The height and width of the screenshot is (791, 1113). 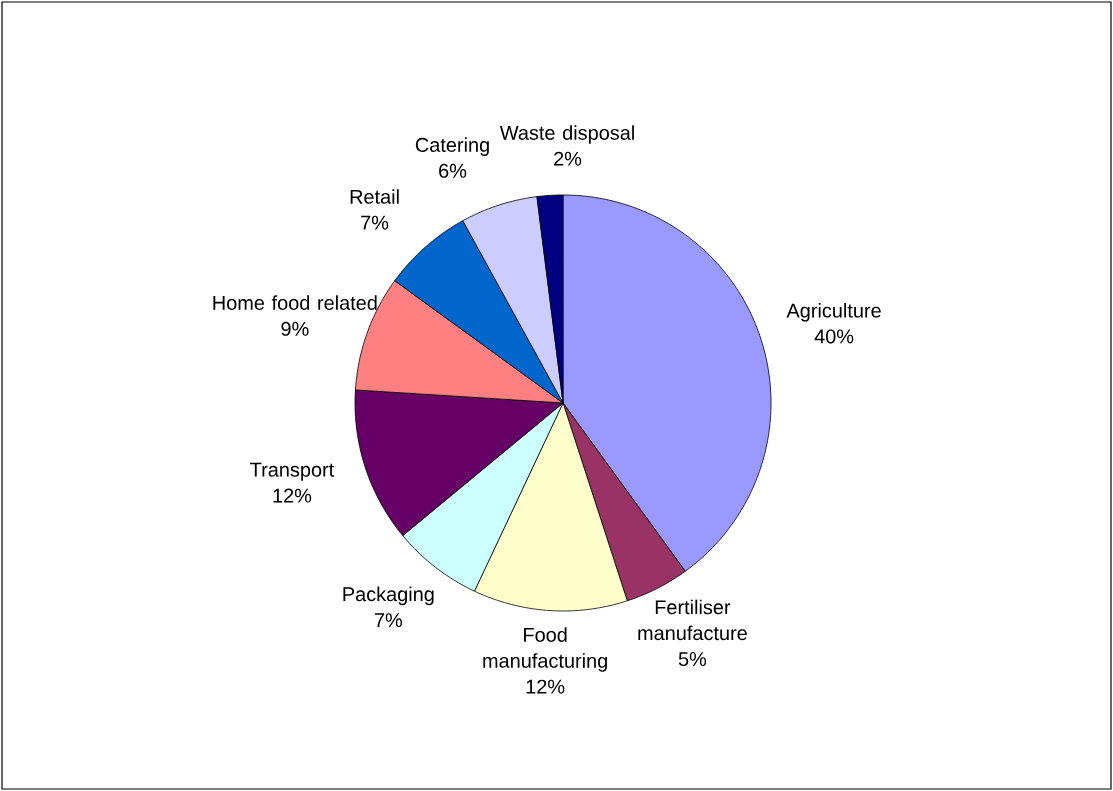 I want to click on slice-label: Agriculture, so click(x=833, y=312).